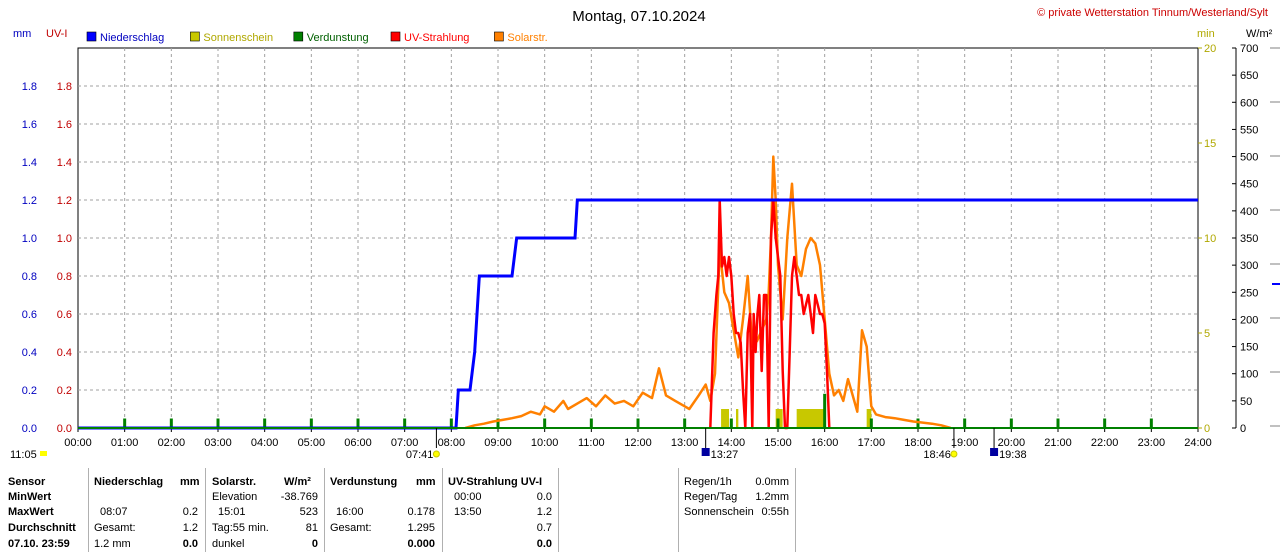 The width and height of the screenshot is (1280, 552). What do you see at coordinates (545, 443) in the screenshot?
I see `x-tick-label: 10:00` at bounding box center [545, 443].